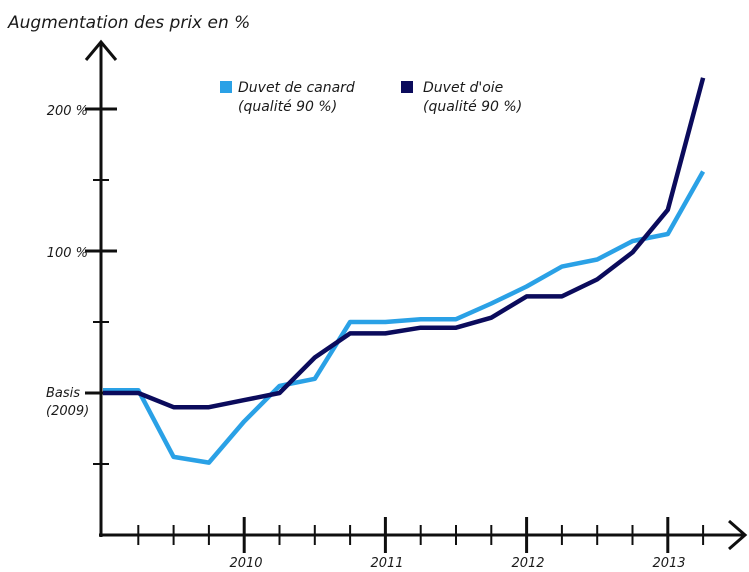  What do you see at coordinates (67, 253) in the screenshot?
I see `y-tick-label-100: 100 %` at bounding box center [67, 253].